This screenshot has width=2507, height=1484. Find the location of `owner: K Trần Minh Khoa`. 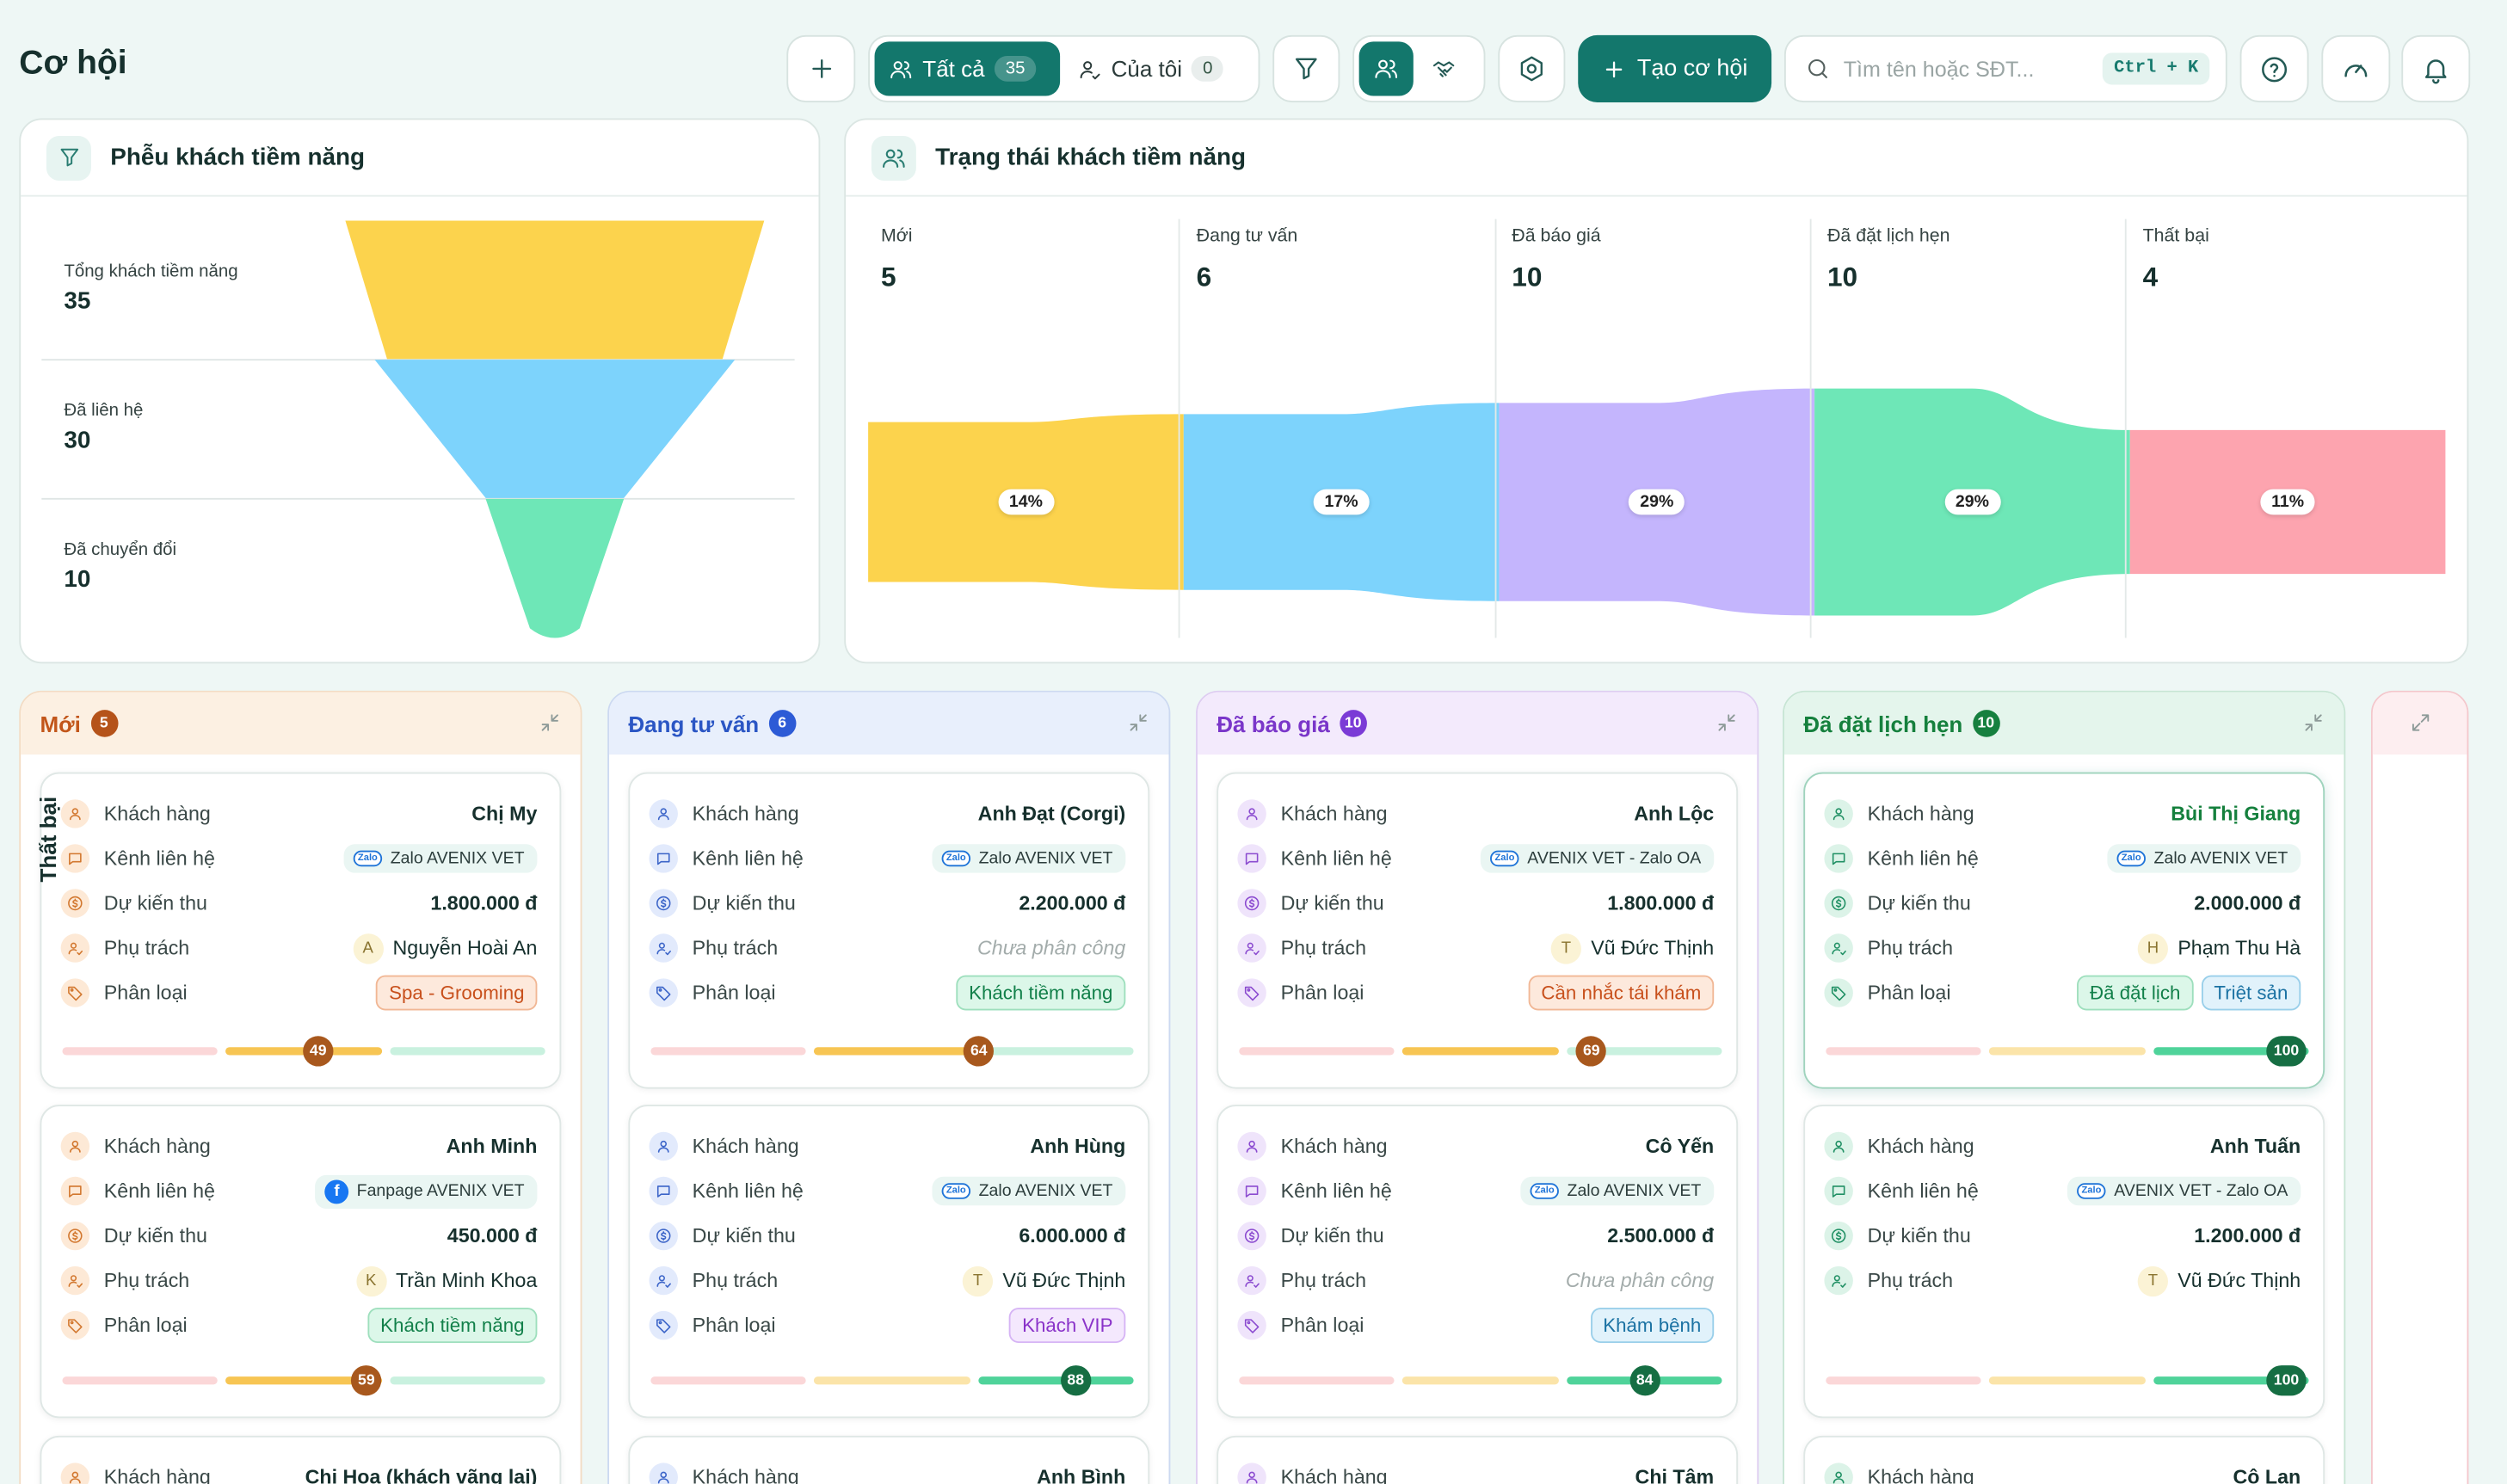

owner: K Trần Minh Khoa is located at coordinates (446, 1280).